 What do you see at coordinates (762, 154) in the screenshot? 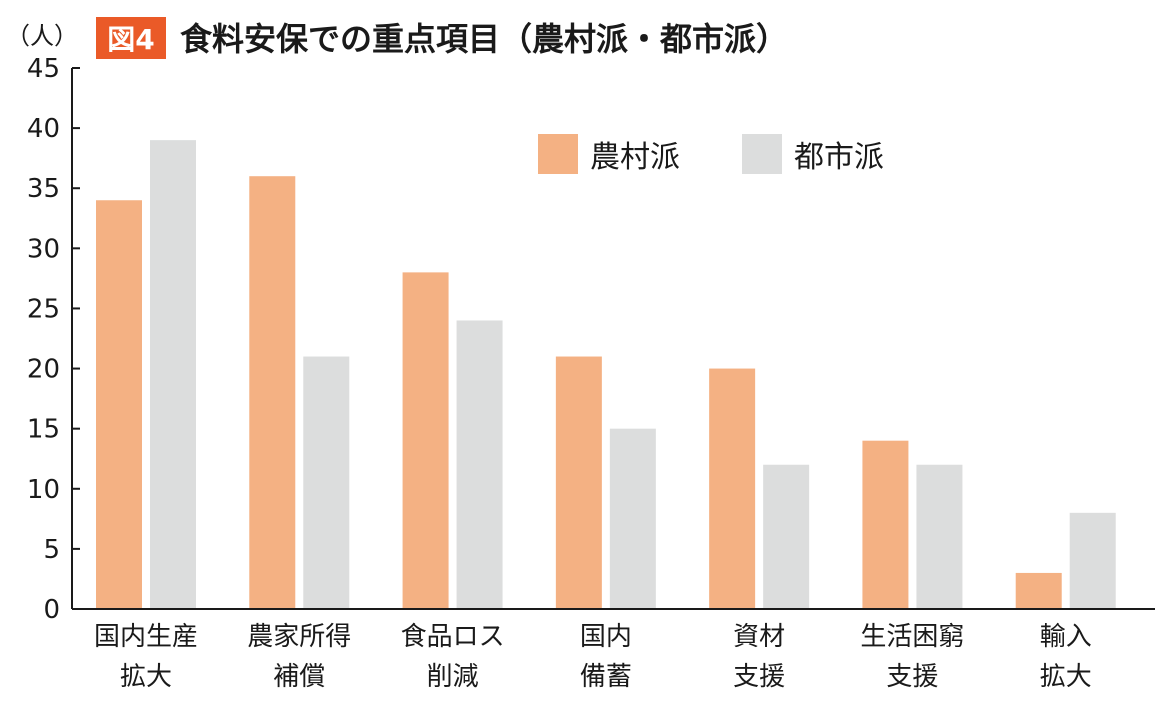
I see `legend-swatch-urban` at bounding box center [762, 154].